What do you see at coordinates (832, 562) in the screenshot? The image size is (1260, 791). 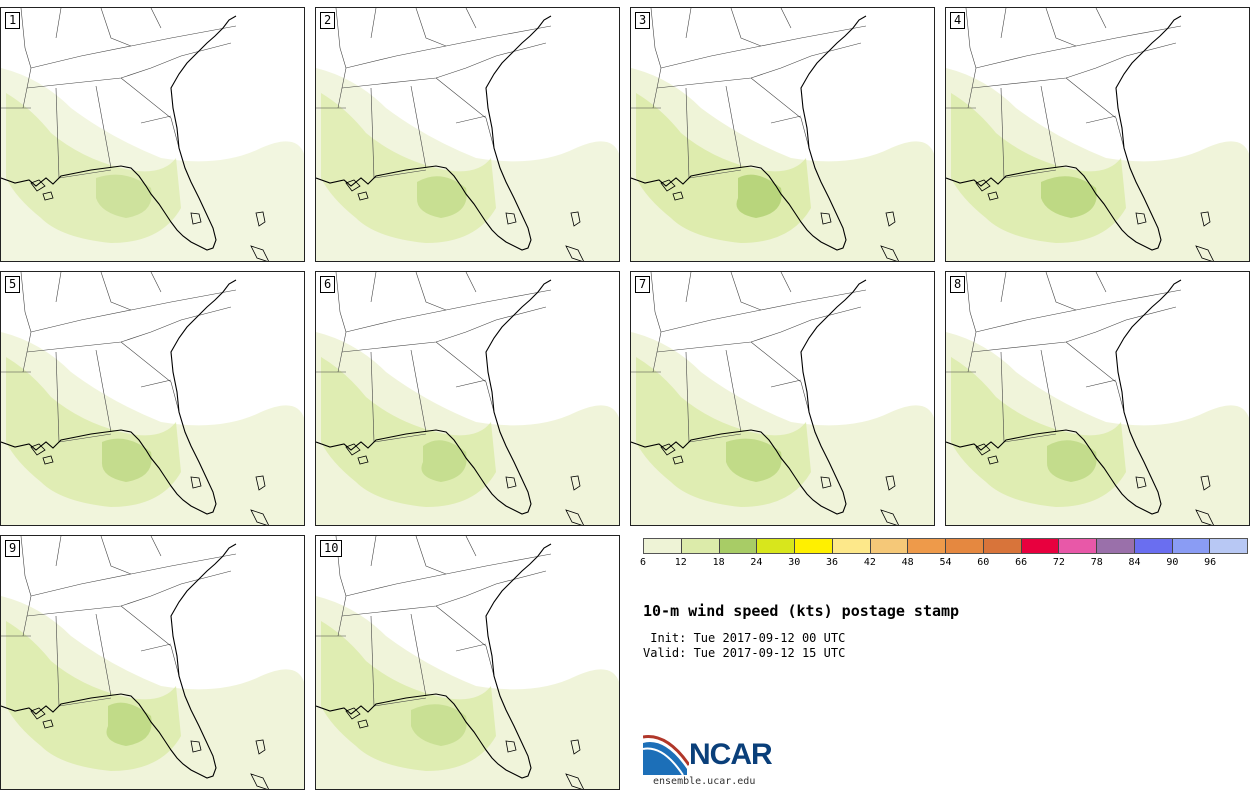 I see `colorbar-tick-label: 36` at bounding box center [832, 562].